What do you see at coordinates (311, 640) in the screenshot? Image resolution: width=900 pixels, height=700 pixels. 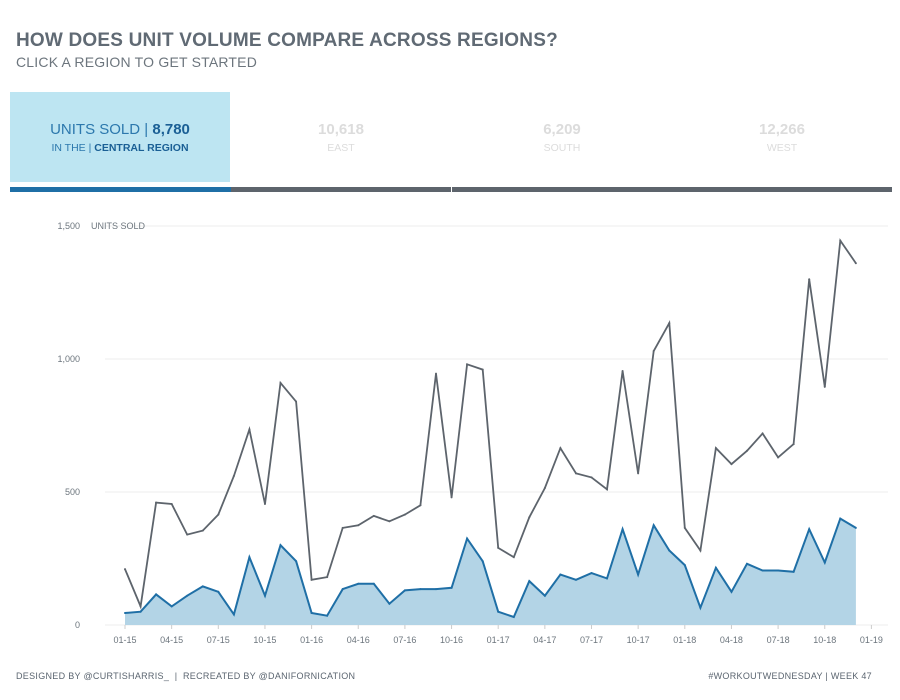 I see `x-tick-label: 01-16` at bounding box center [311, 640].